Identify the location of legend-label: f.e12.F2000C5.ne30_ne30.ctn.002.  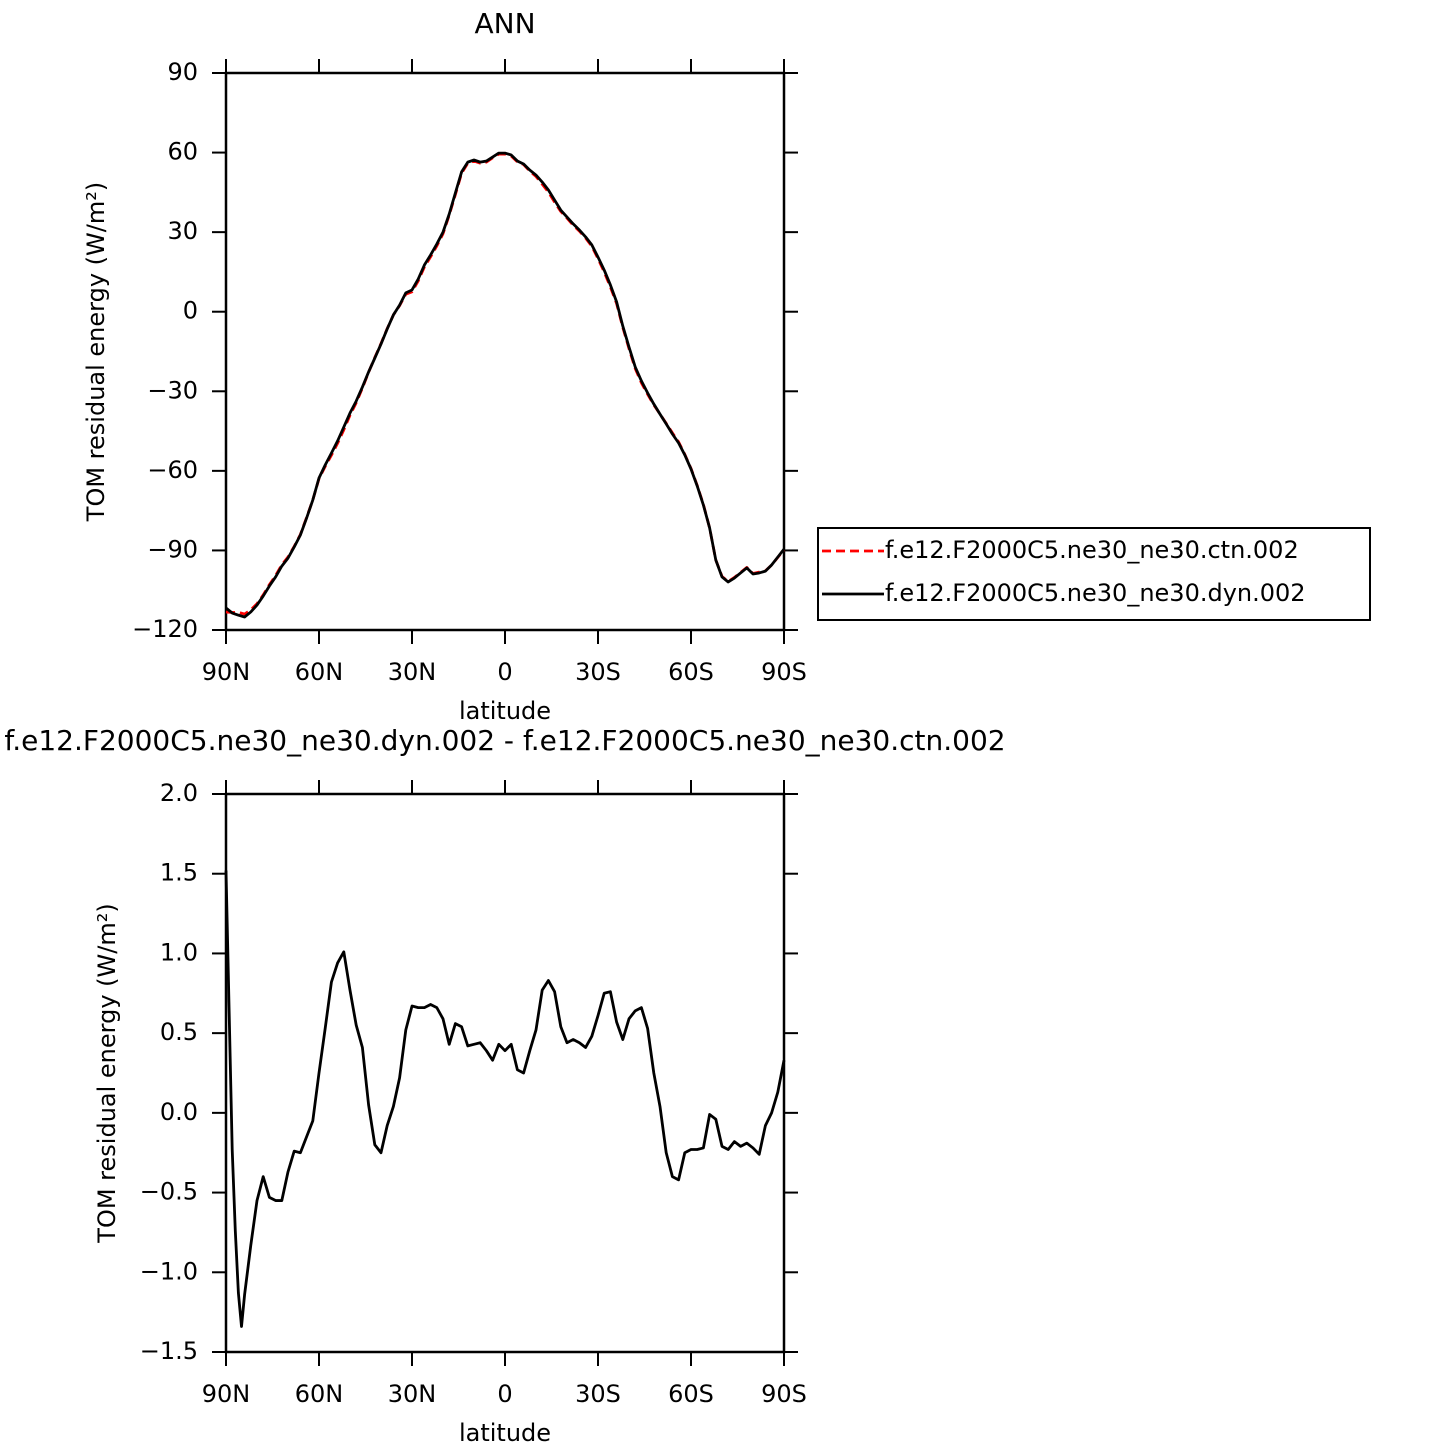
(1092, 550).